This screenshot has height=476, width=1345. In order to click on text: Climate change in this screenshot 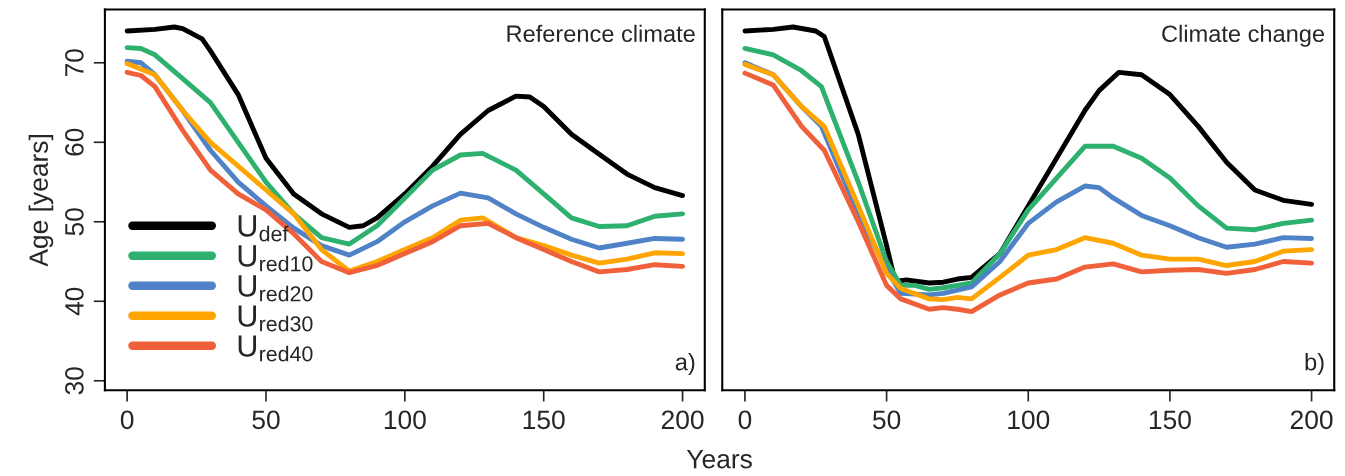, I will do `click(1243, 35)`.